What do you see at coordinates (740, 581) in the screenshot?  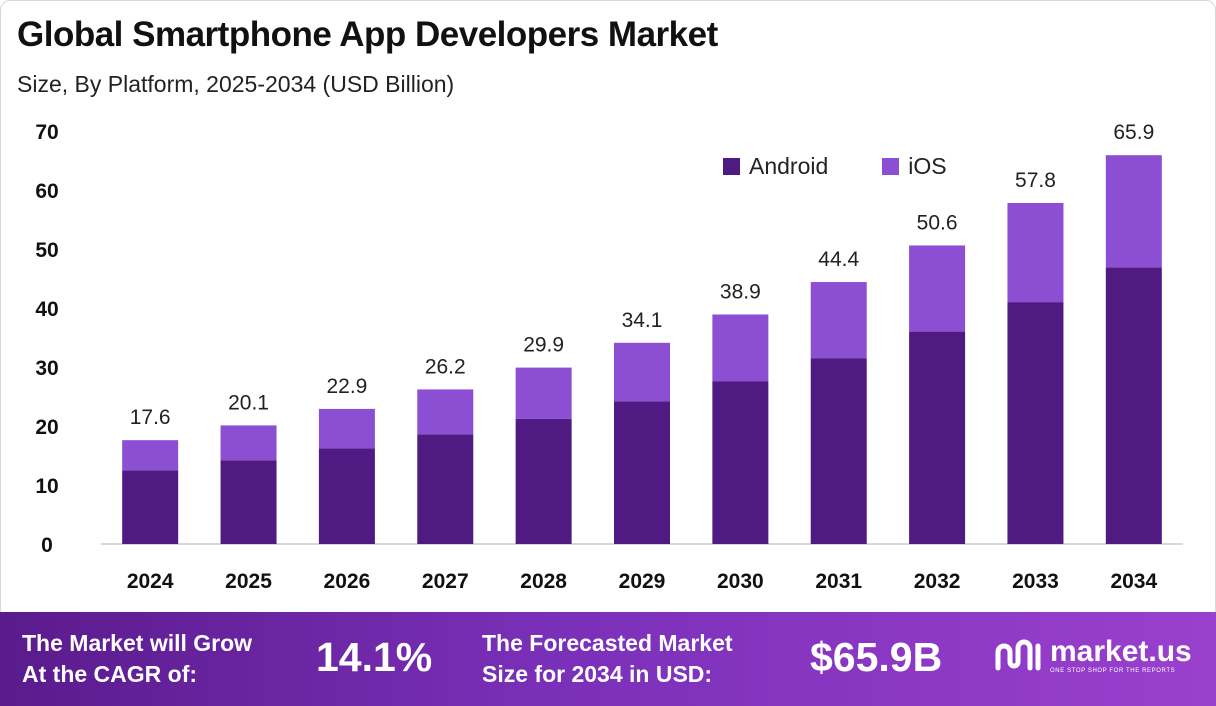 I see `x-tick-label-2030: 2030` at bounding box center [740, 581].